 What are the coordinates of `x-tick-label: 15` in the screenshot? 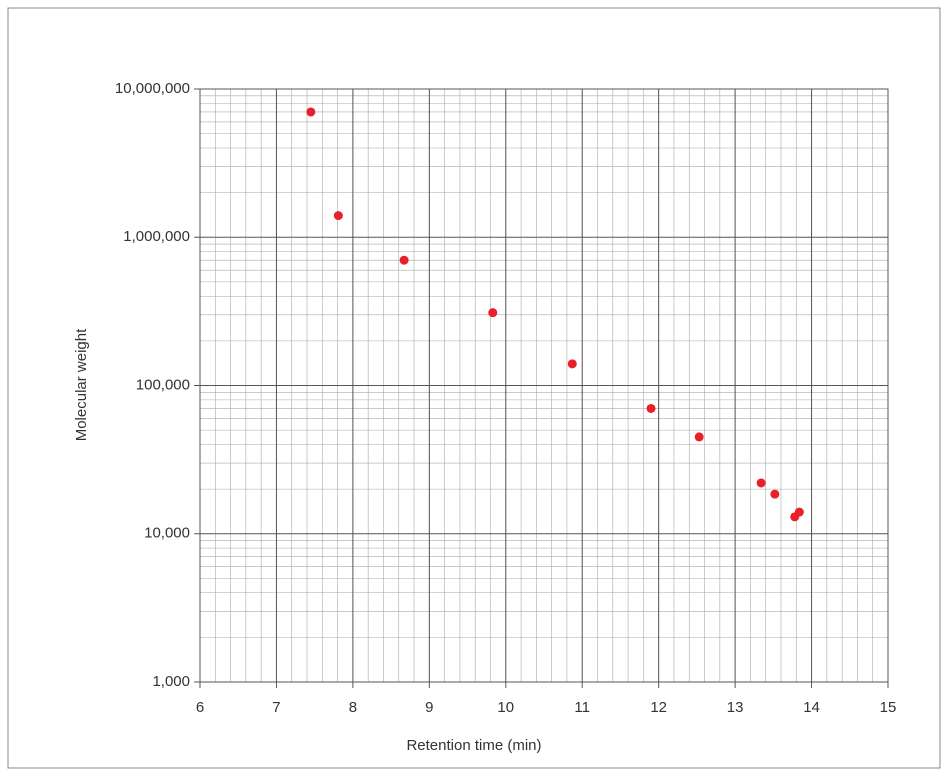 It's located at (888, 707).